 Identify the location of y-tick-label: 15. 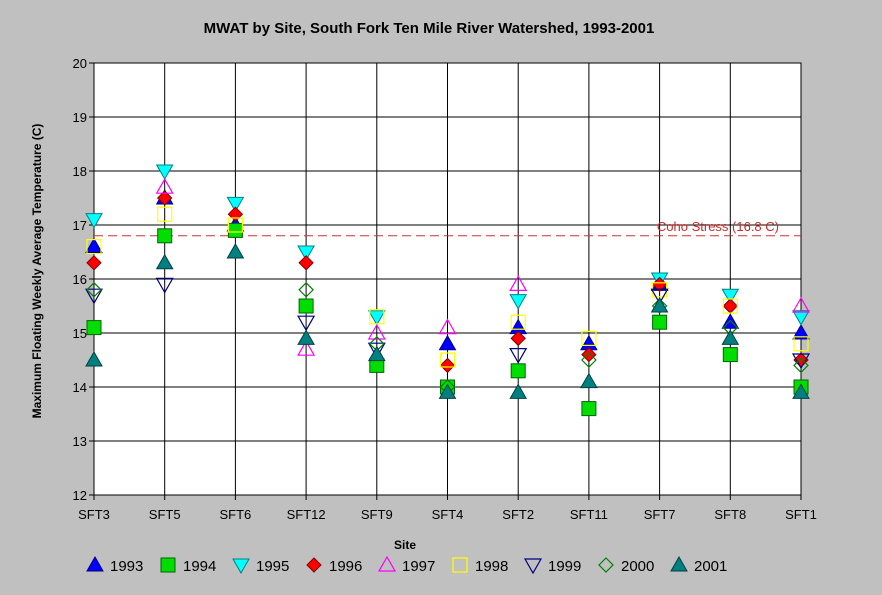
(80, 333).